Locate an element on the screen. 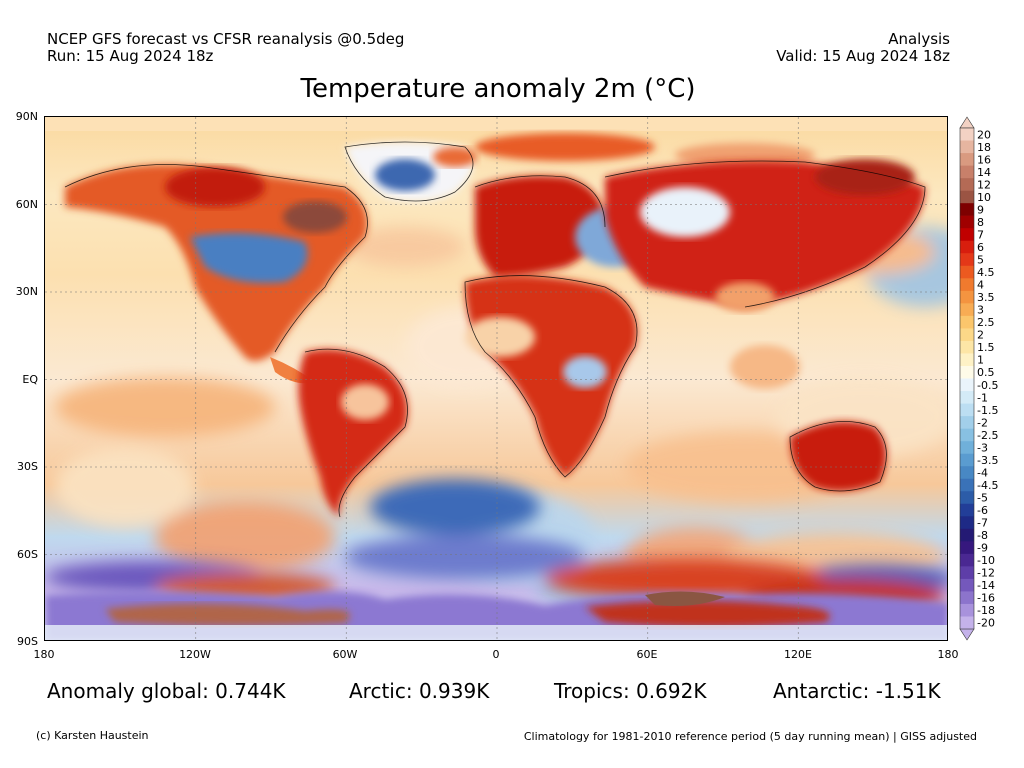 The image size is (1024, 768). legend-label: -2.5 is located at coordinates (987, 435).